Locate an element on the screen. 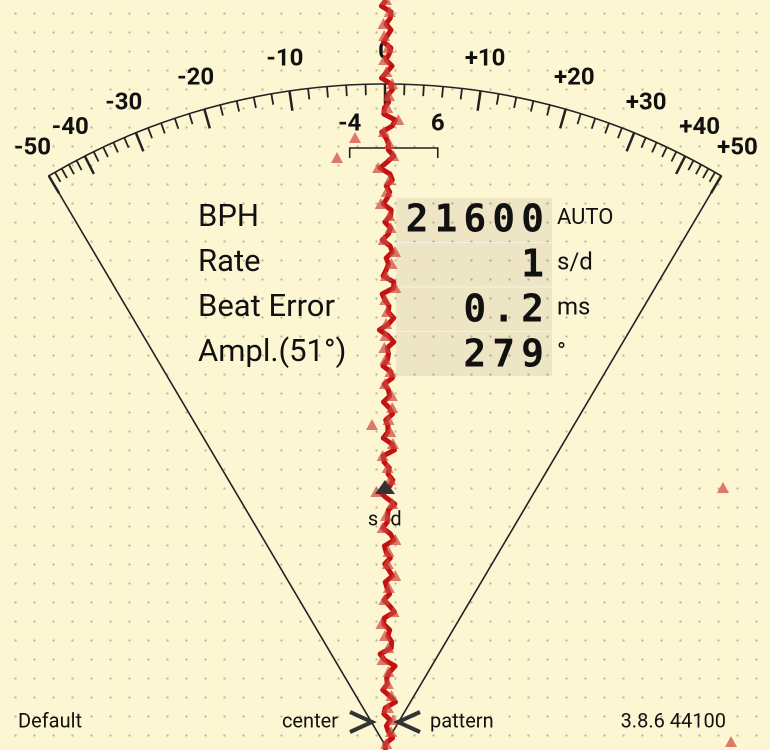  scale-label: -30 is located at coordinates (123, 101).